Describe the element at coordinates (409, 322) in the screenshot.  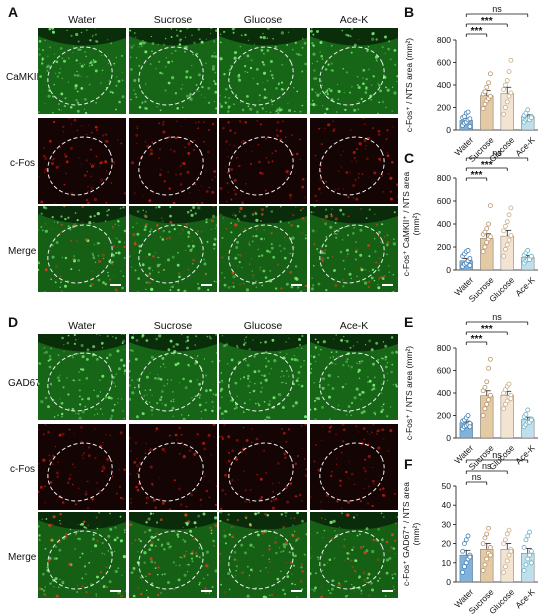
I see `panel-letter-e: E` at that location.